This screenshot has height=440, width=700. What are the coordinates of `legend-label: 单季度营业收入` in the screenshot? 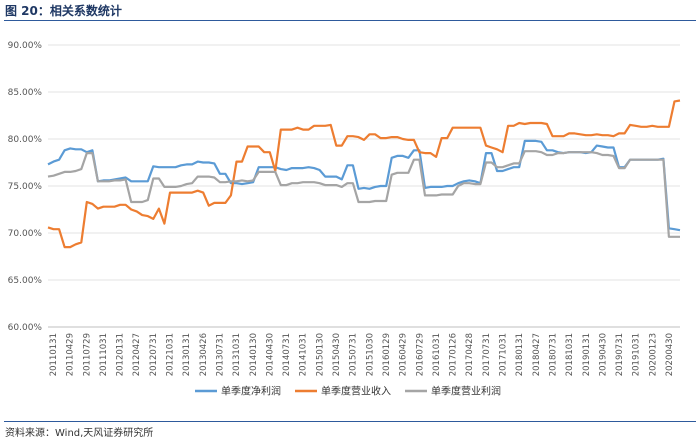 It's located at (356, 391).